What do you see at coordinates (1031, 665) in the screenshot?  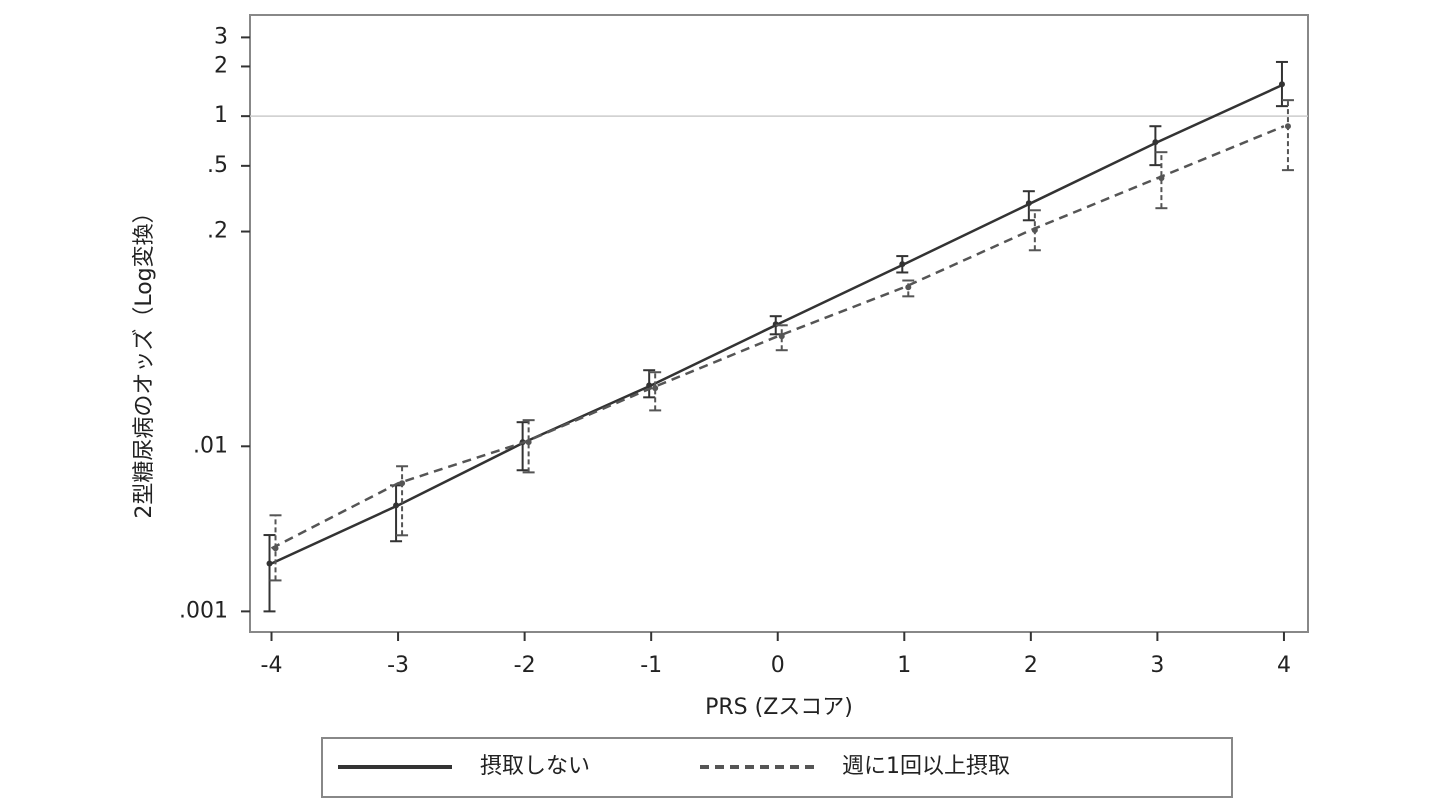 I see `x-tick-label: 2` at bounding box center [1031, 665].